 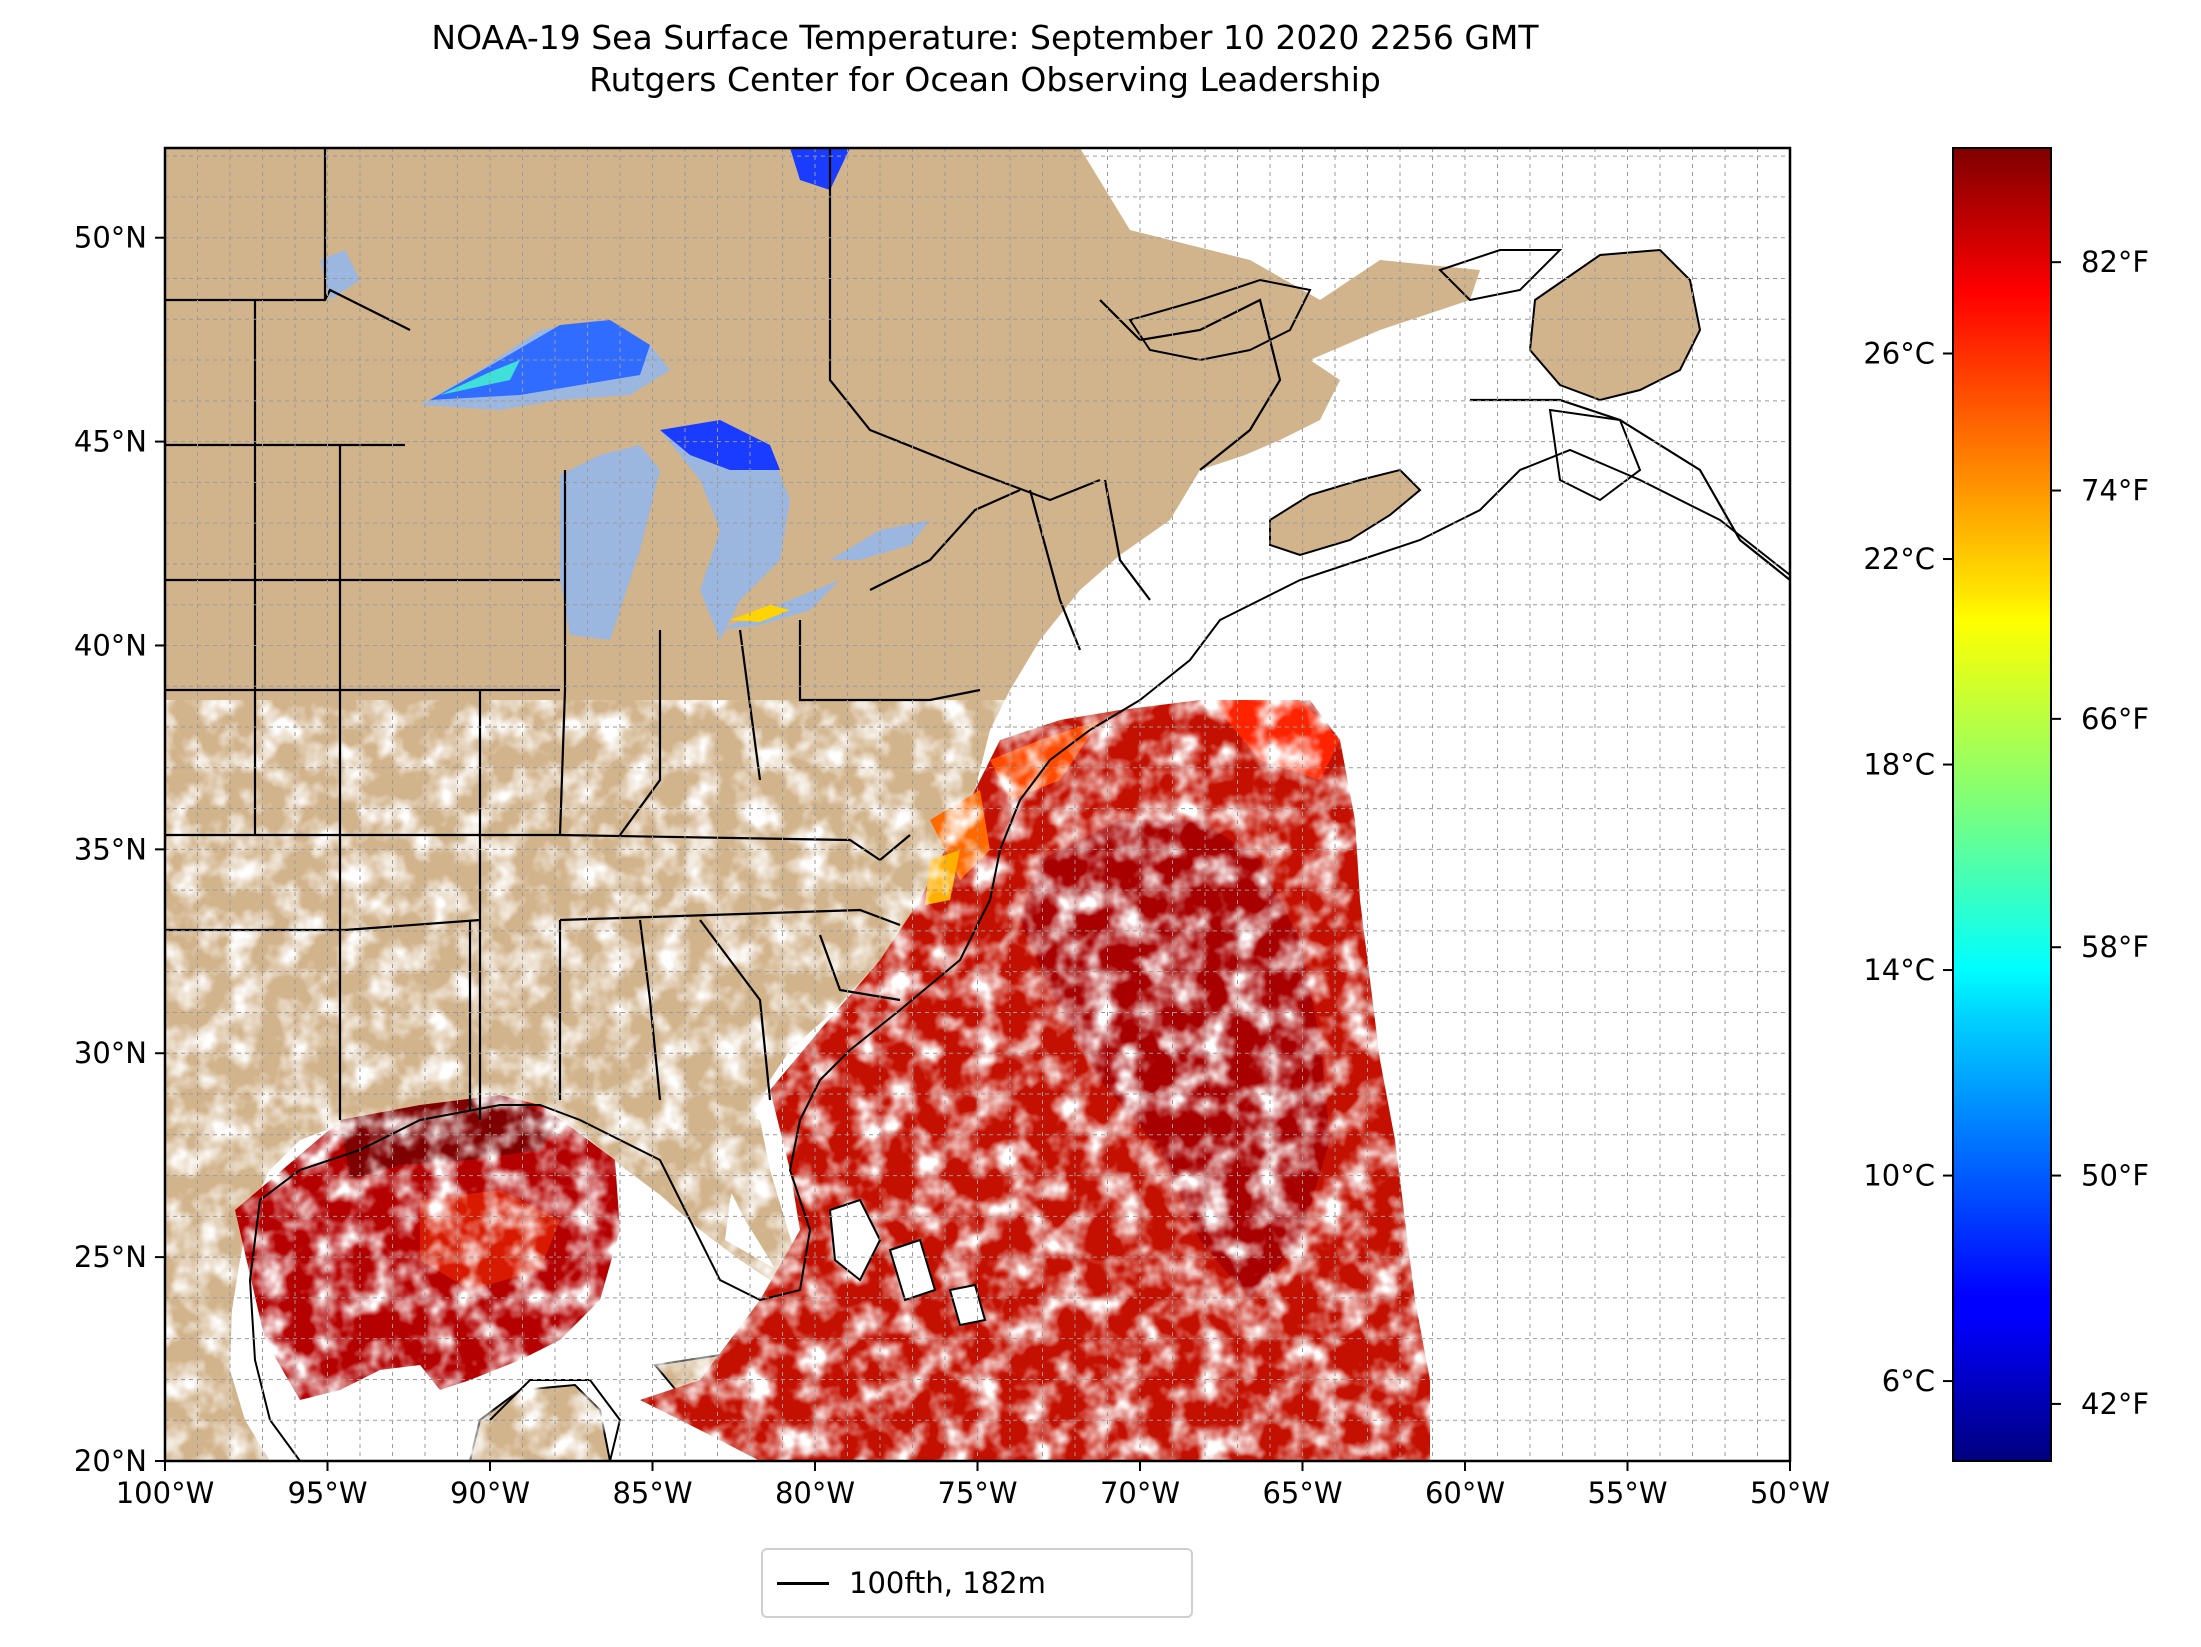 What do you see at coordinates (340, 275) in the screenshot?
I see `lake-minor` at bounding box center [340, 275].